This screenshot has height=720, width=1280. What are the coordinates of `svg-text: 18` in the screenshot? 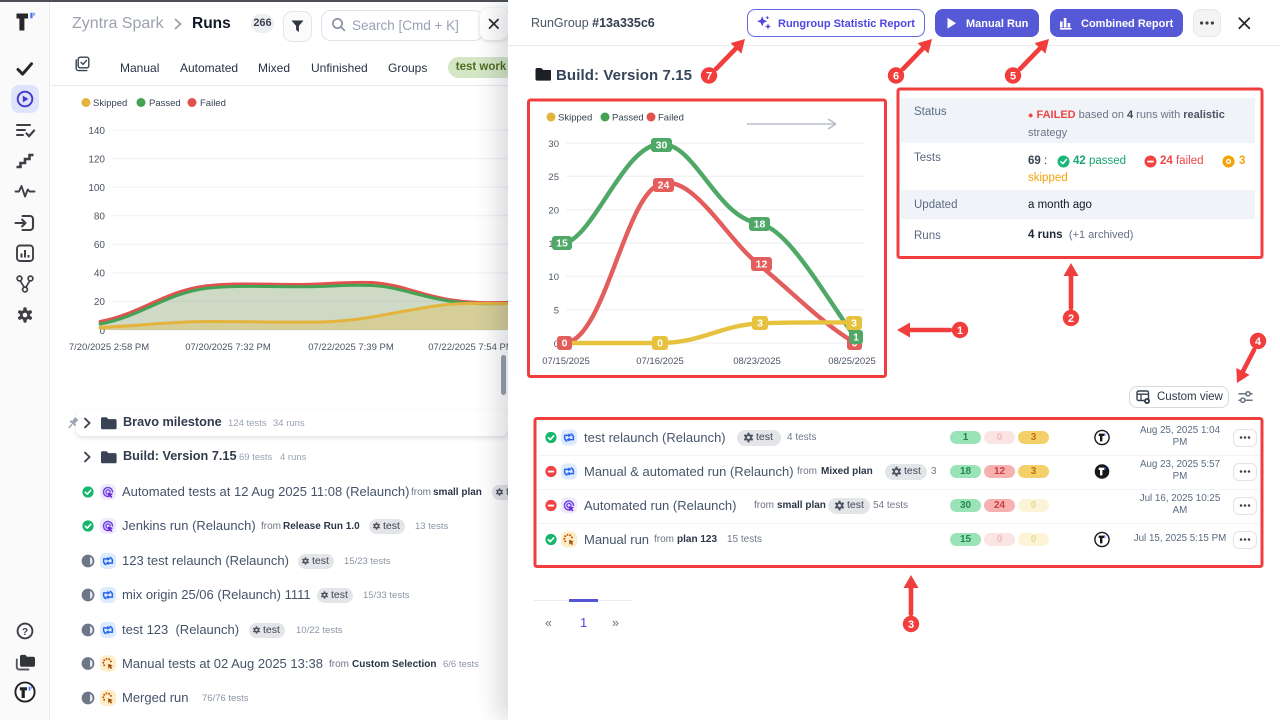 It's located at (760, 225).